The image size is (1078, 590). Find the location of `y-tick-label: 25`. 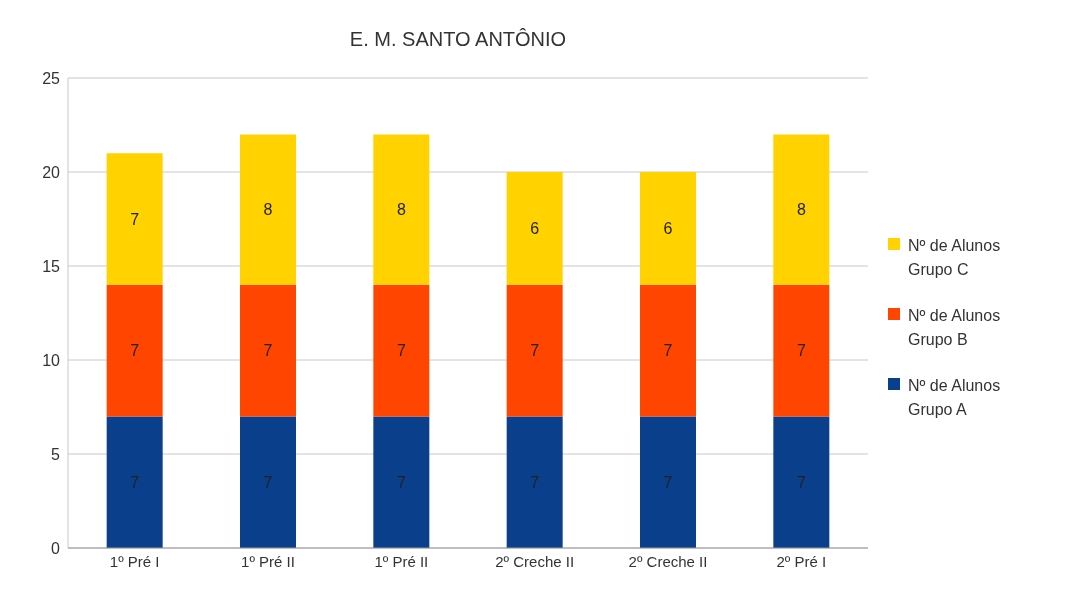

y-tick-label: 25 is located at coordinates (51, 78).